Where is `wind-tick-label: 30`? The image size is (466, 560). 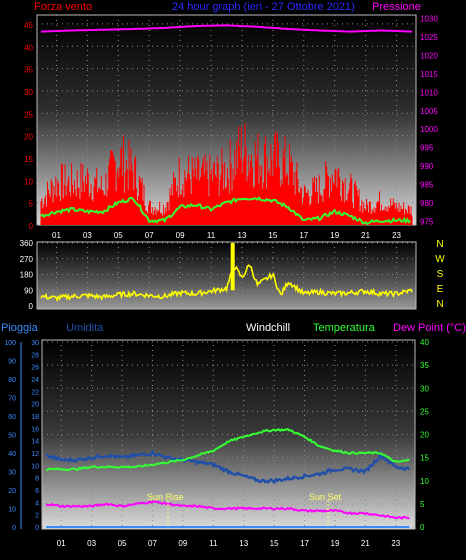 wind-tick-label: 30 is located at coordinates (28, 92).